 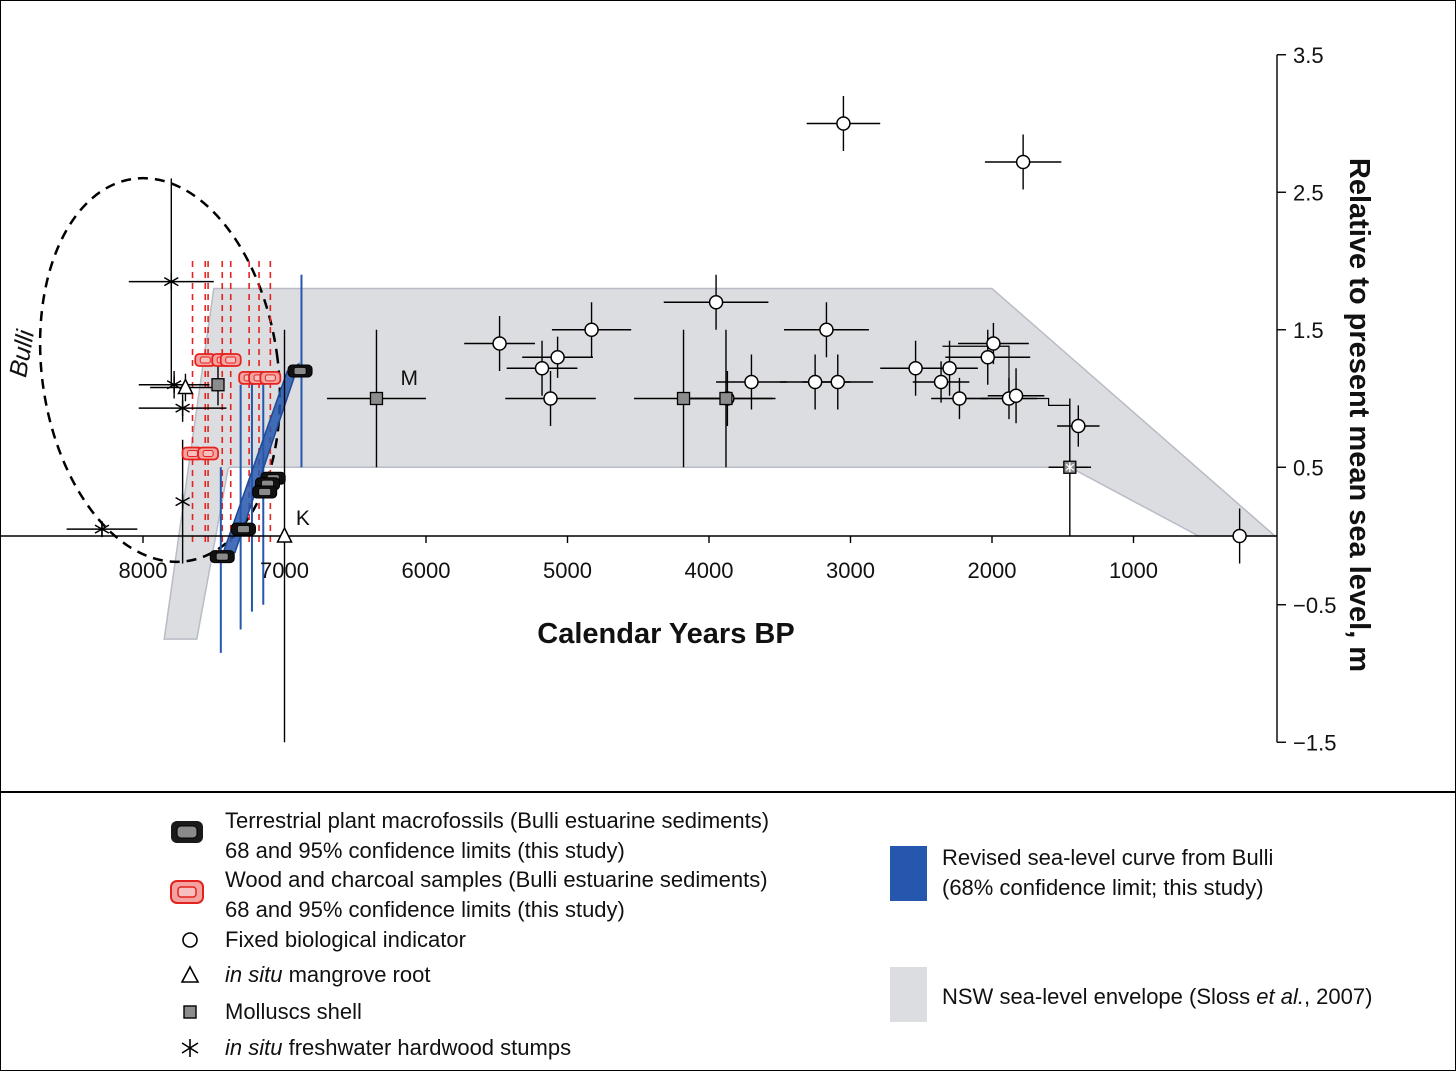 I want to click on legend-envelope-italic: et al., so click(x=1280, y=996).